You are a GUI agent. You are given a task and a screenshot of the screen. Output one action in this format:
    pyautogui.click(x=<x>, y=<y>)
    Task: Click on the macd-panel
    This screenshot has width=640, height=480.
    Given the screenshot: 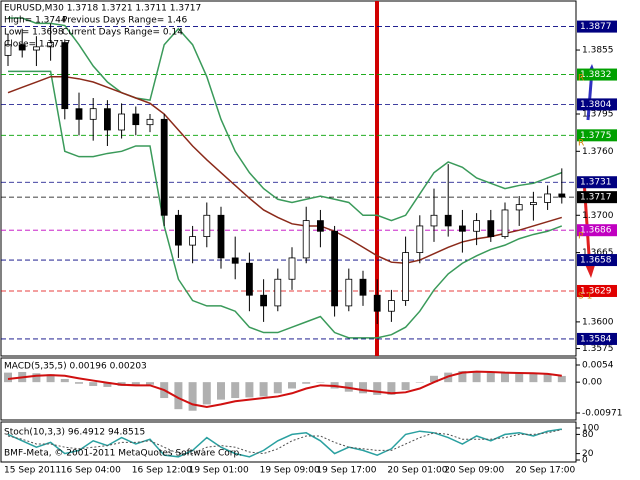 What is the action you would take?
    pyautogui.click(x=288, y=389)
    